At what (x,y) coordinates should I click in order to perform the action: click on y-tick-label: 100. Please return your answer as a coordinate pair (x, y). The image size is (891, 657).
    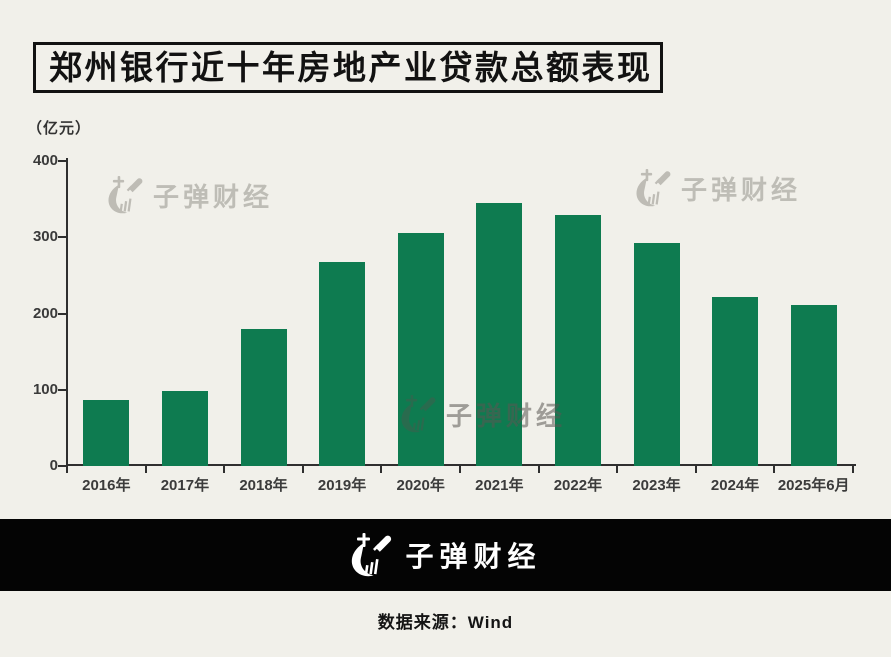
    Looking at the image, I should click on (45, 389).